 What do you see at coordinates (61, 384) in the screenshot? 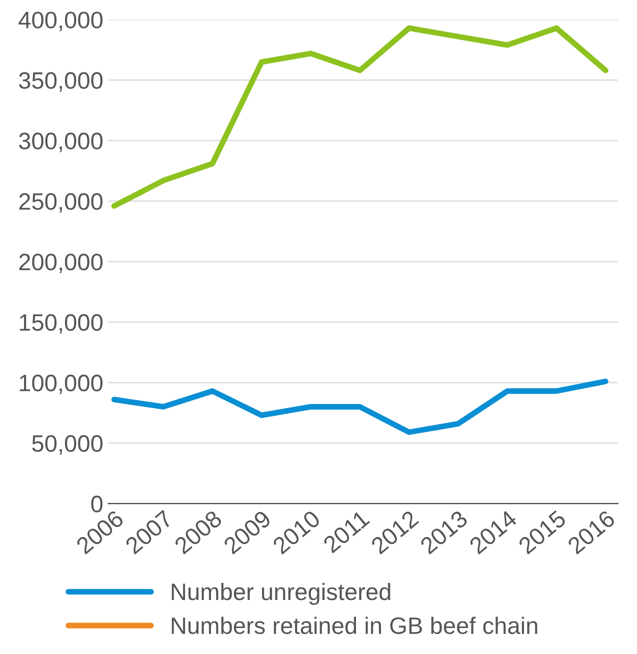
I see `y-tick-label: 100,000` at bounding box center [61, 384].